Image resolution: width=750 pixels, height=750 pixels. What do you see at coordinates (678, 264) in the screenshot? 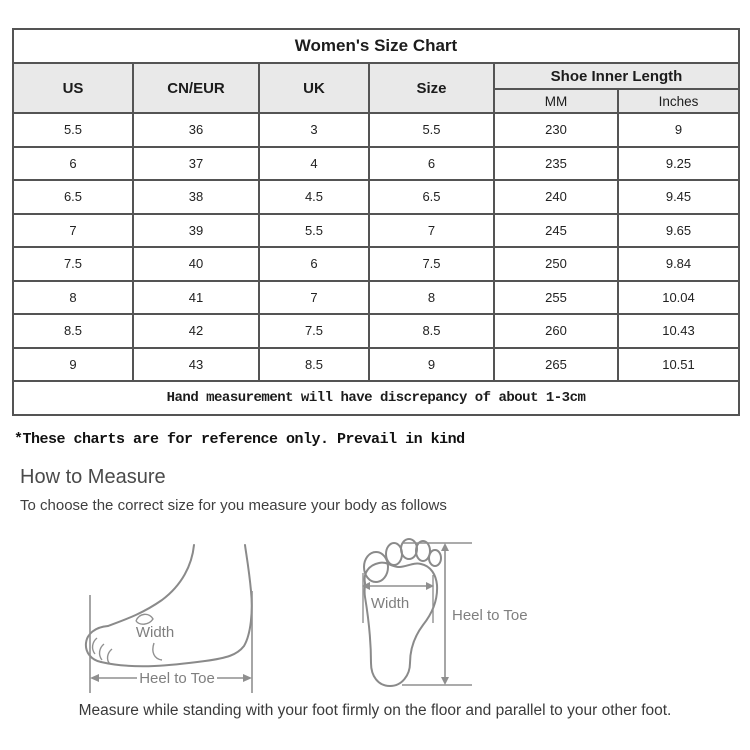
I see `cell: 9.84` at bounding box center [678, 264].